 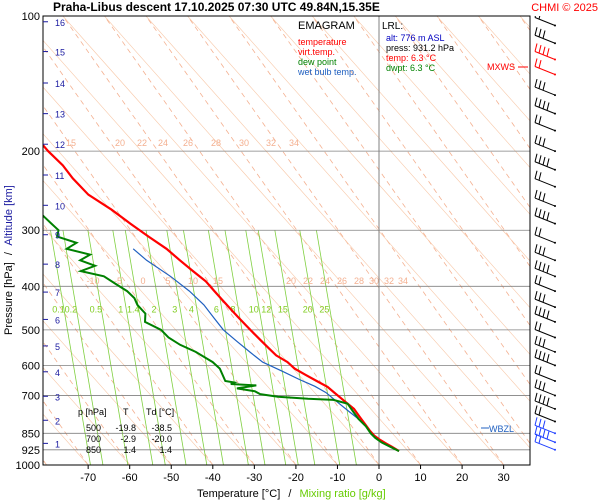 What do you see at coordinates (326, 26) in the screenshot?
I see `legend-title: EMAGRAM` at bounding box center [326, 26].